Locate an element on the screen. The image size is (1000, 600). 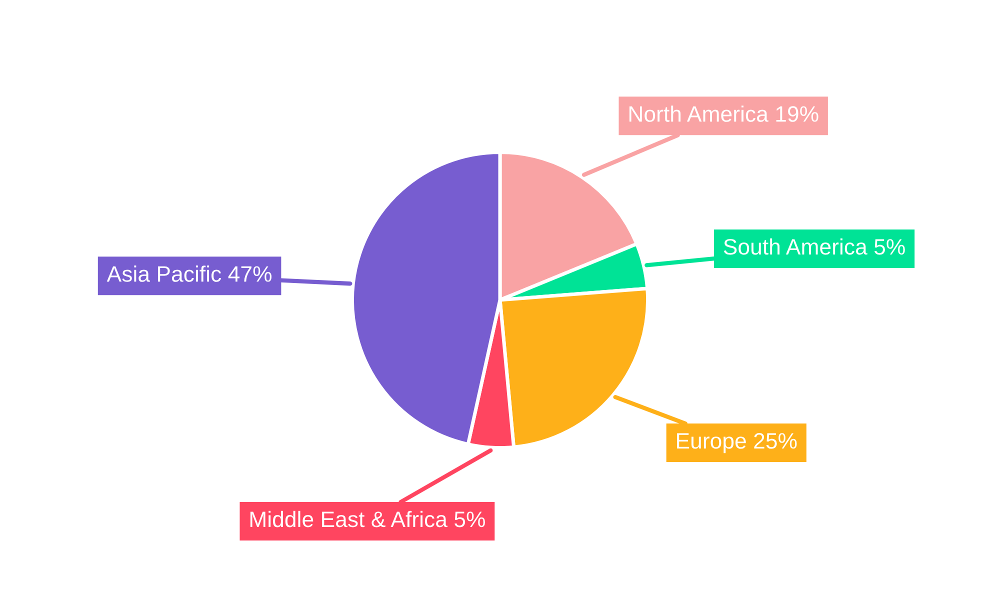
slice-label: Asia Pacific 47% is located at coordinates (189, 274).